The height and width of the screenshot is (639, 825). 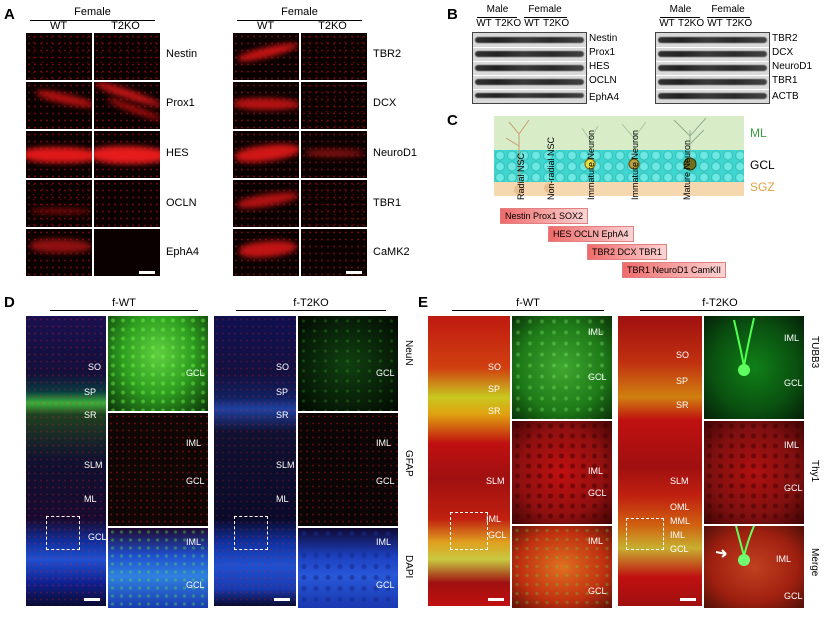 I want to click on d-ko-overview, so click(x=255, y=461).